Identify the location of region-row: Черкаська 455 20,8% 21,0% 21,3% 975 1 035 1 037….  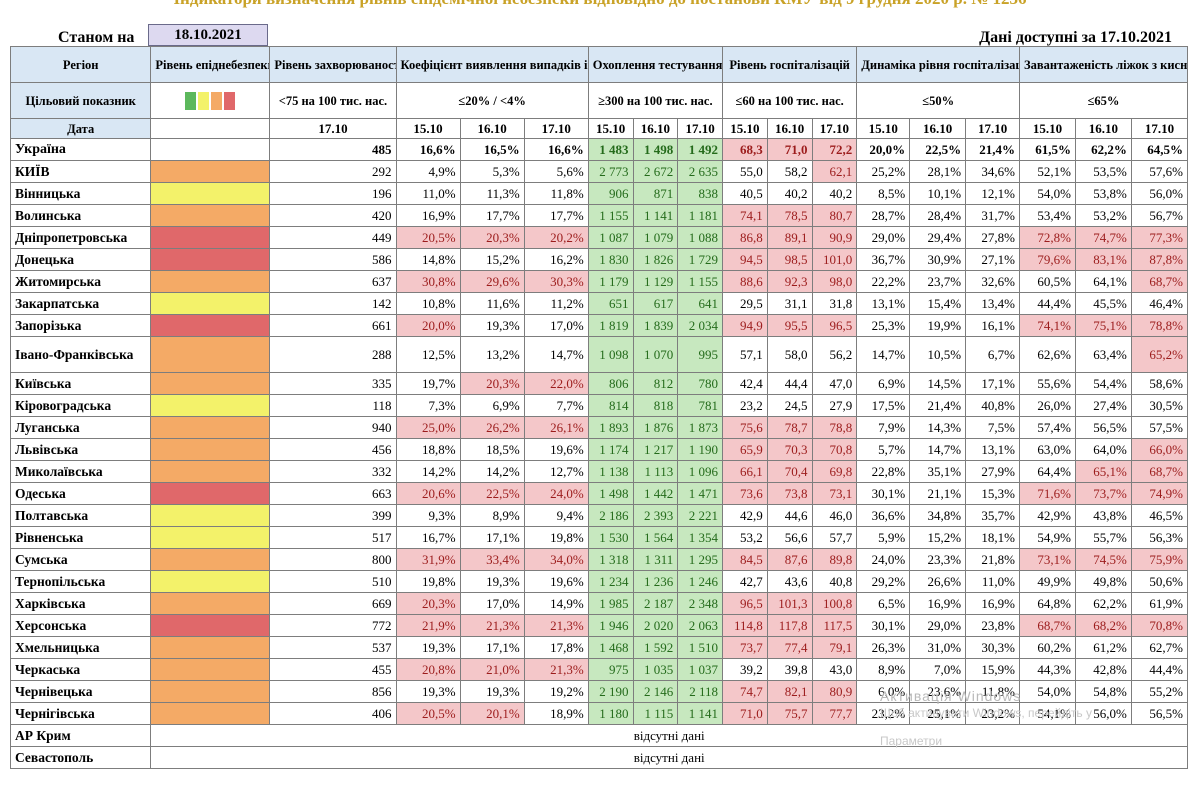
(599, 669).